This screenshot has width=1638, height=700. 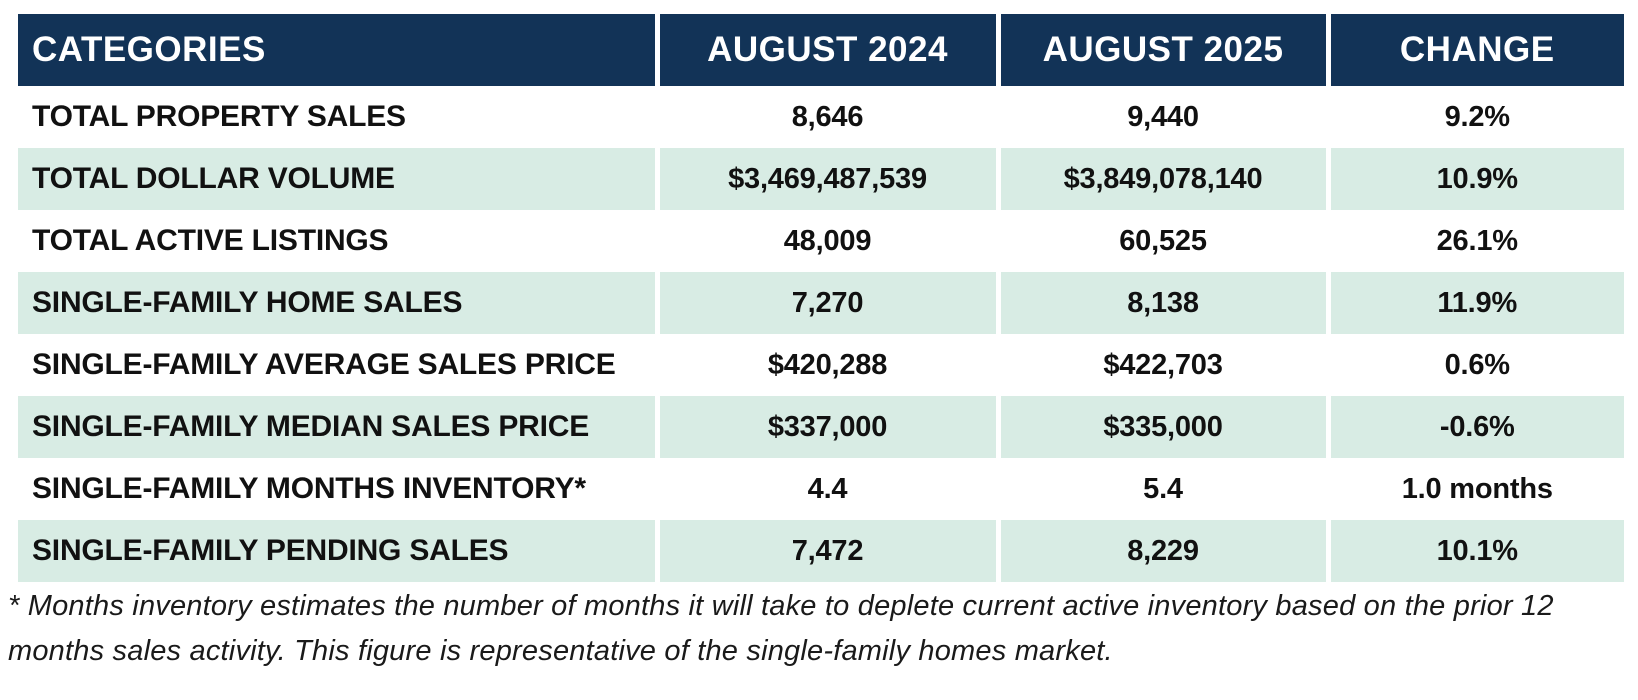 What do you see at coordinates (1161, 50) in the screenshot?
I see `column-header-august-2025: AUGUST 2025` at bounding box center [1161, 50].